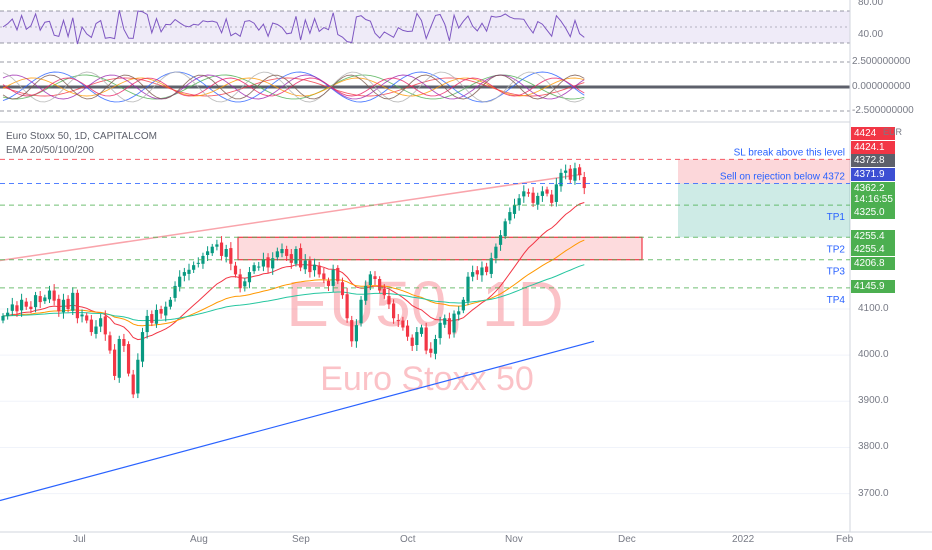 This screenshot has width=932, height=550. What do you see at coordinates (873, 493) in the screenshot?
I see `price-tick-4: 3700.0` at bounding box center [873, 493].